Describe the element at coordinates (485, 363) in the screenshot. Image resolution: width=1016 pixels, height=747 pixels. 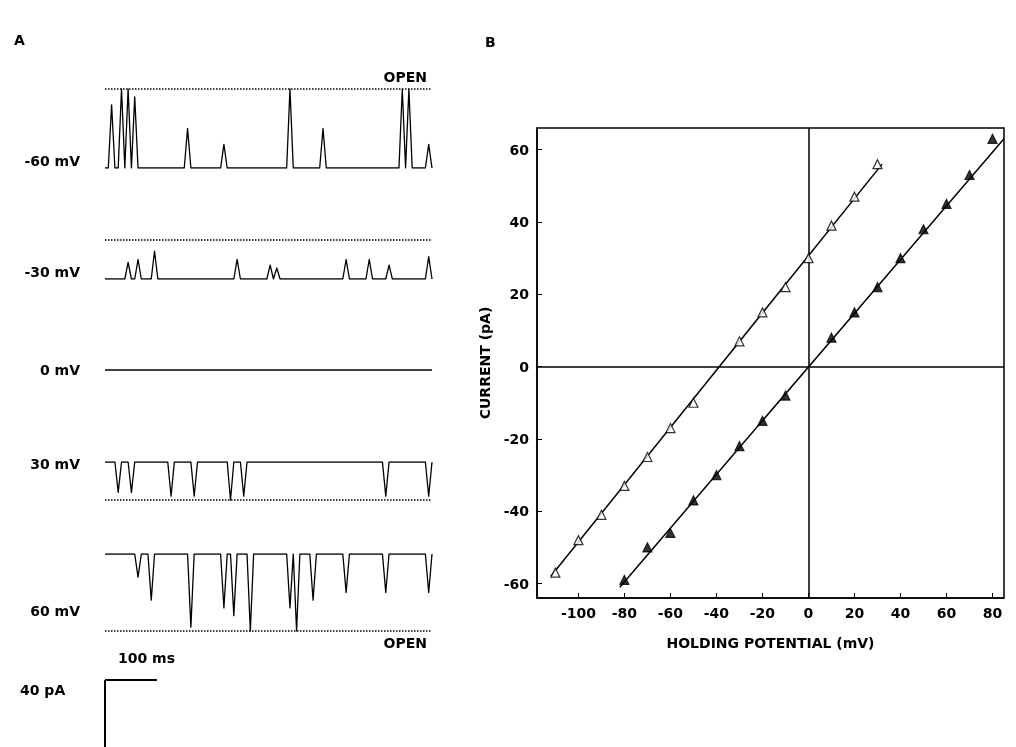
I see `y-axis-title: CURRENT (pA)` at that location.